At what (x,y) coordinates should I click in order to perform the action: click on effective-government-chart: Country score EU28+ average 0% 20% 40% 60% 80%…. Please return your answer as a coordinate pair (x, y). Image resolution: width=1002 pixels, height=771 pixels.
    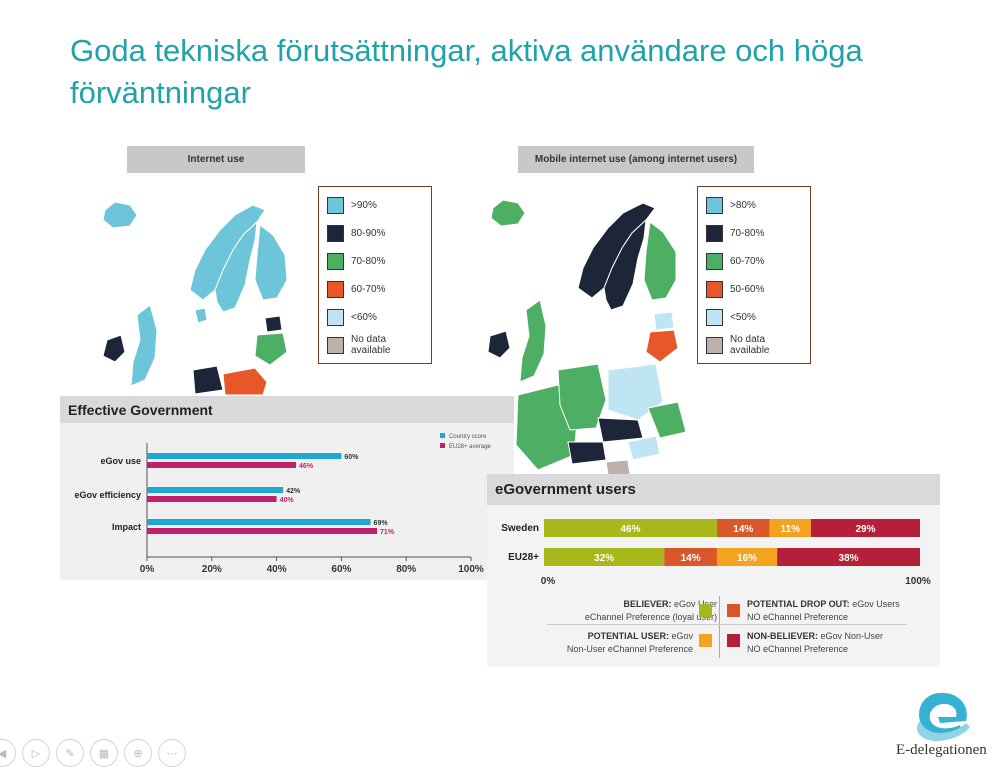
    Looking at the image, I should click on (283, 504).